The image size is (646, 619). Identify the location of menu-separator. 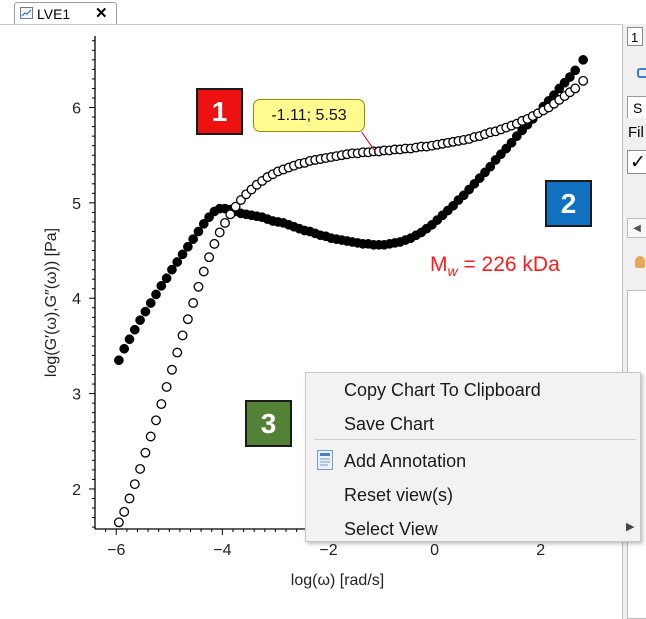
(475, 439).